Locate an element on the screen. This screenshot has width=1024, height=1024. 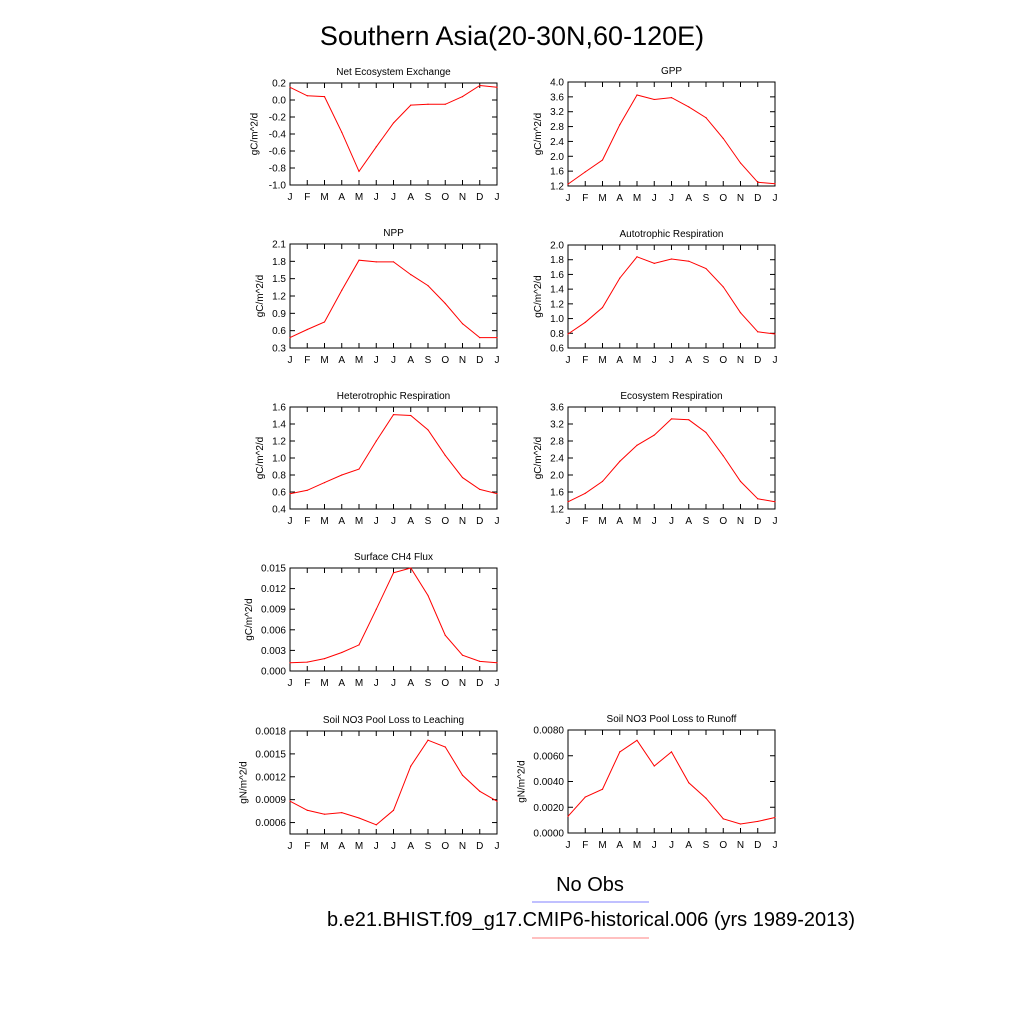
y-tick-label: 0.012 is located at coordinates (273, 589).